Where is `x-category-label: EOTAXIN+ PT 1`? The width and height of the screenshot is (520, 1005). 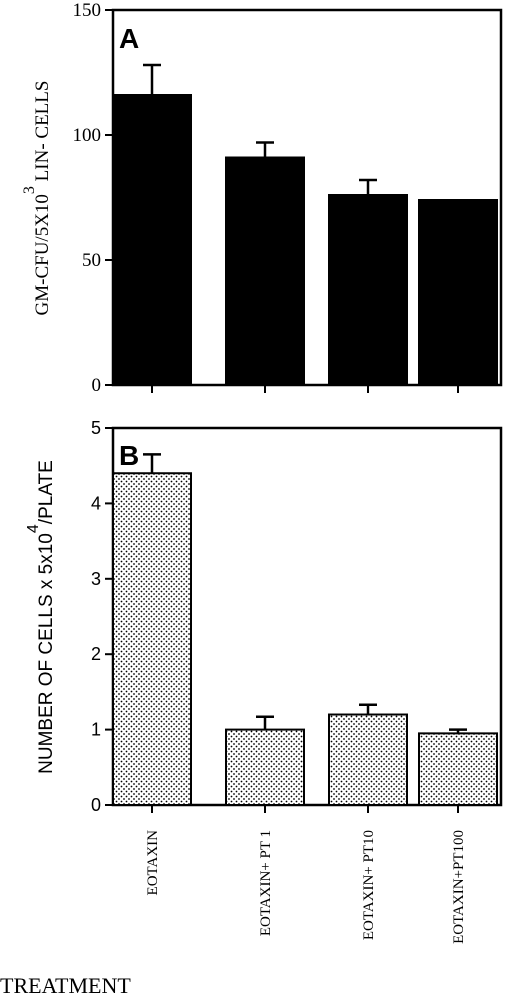
x-category-label: EOTAXIN+ PT 1 is located at coordinates (266, 883).